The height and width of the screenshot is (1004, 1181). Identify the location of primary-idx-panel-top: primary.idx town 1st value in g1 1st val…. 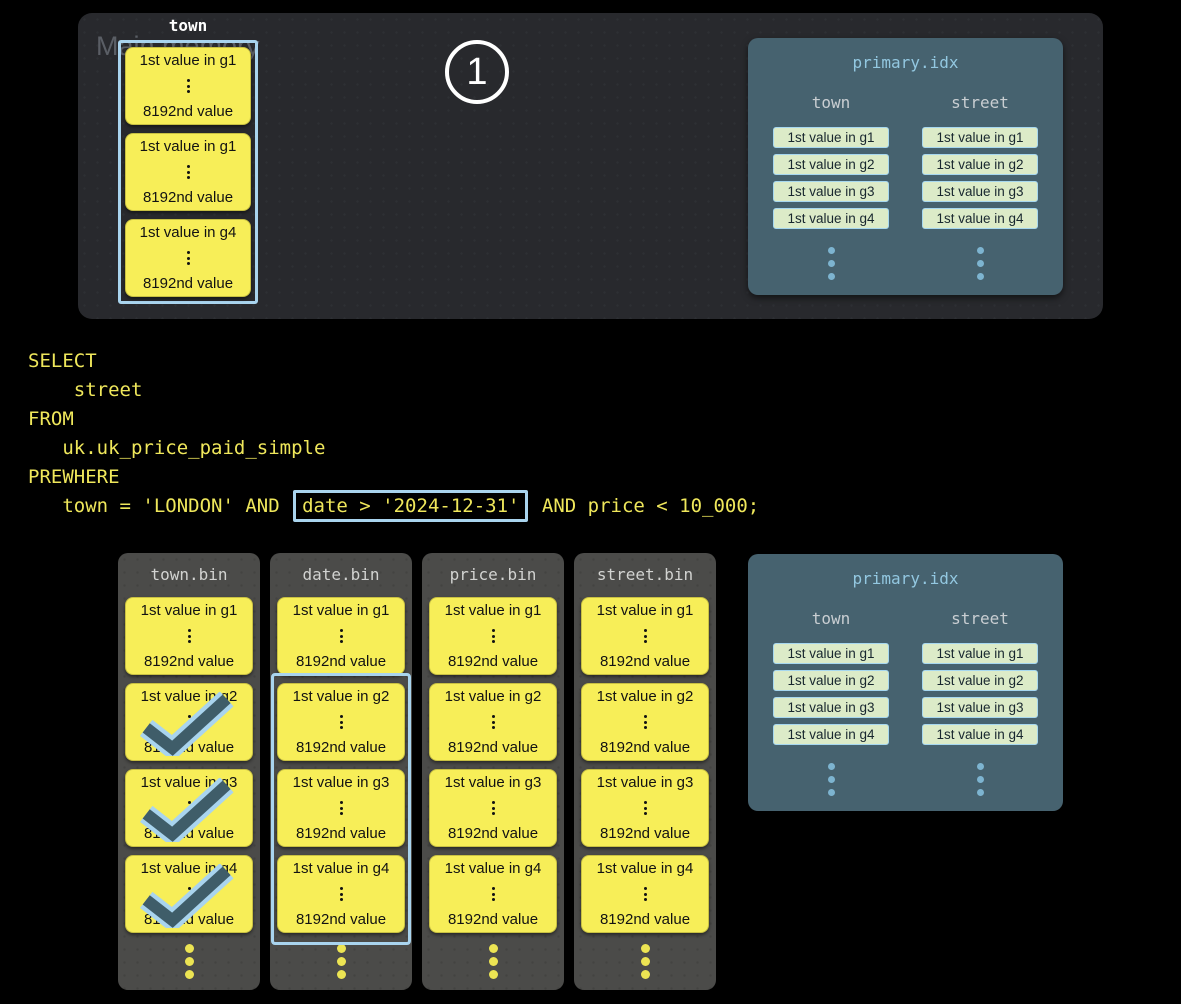
(905, 166).